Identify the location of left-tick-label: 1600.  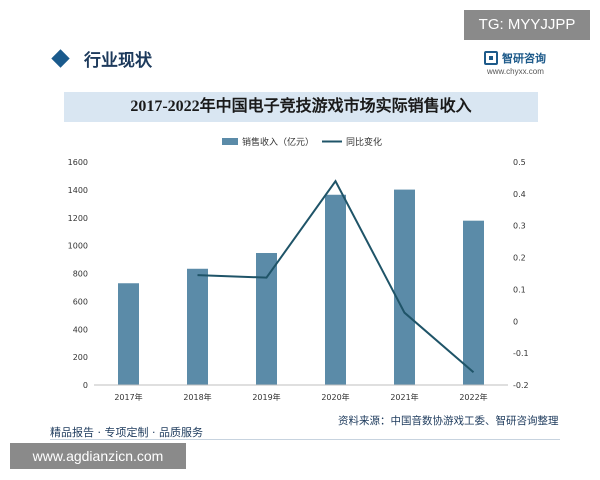
(78, 162).